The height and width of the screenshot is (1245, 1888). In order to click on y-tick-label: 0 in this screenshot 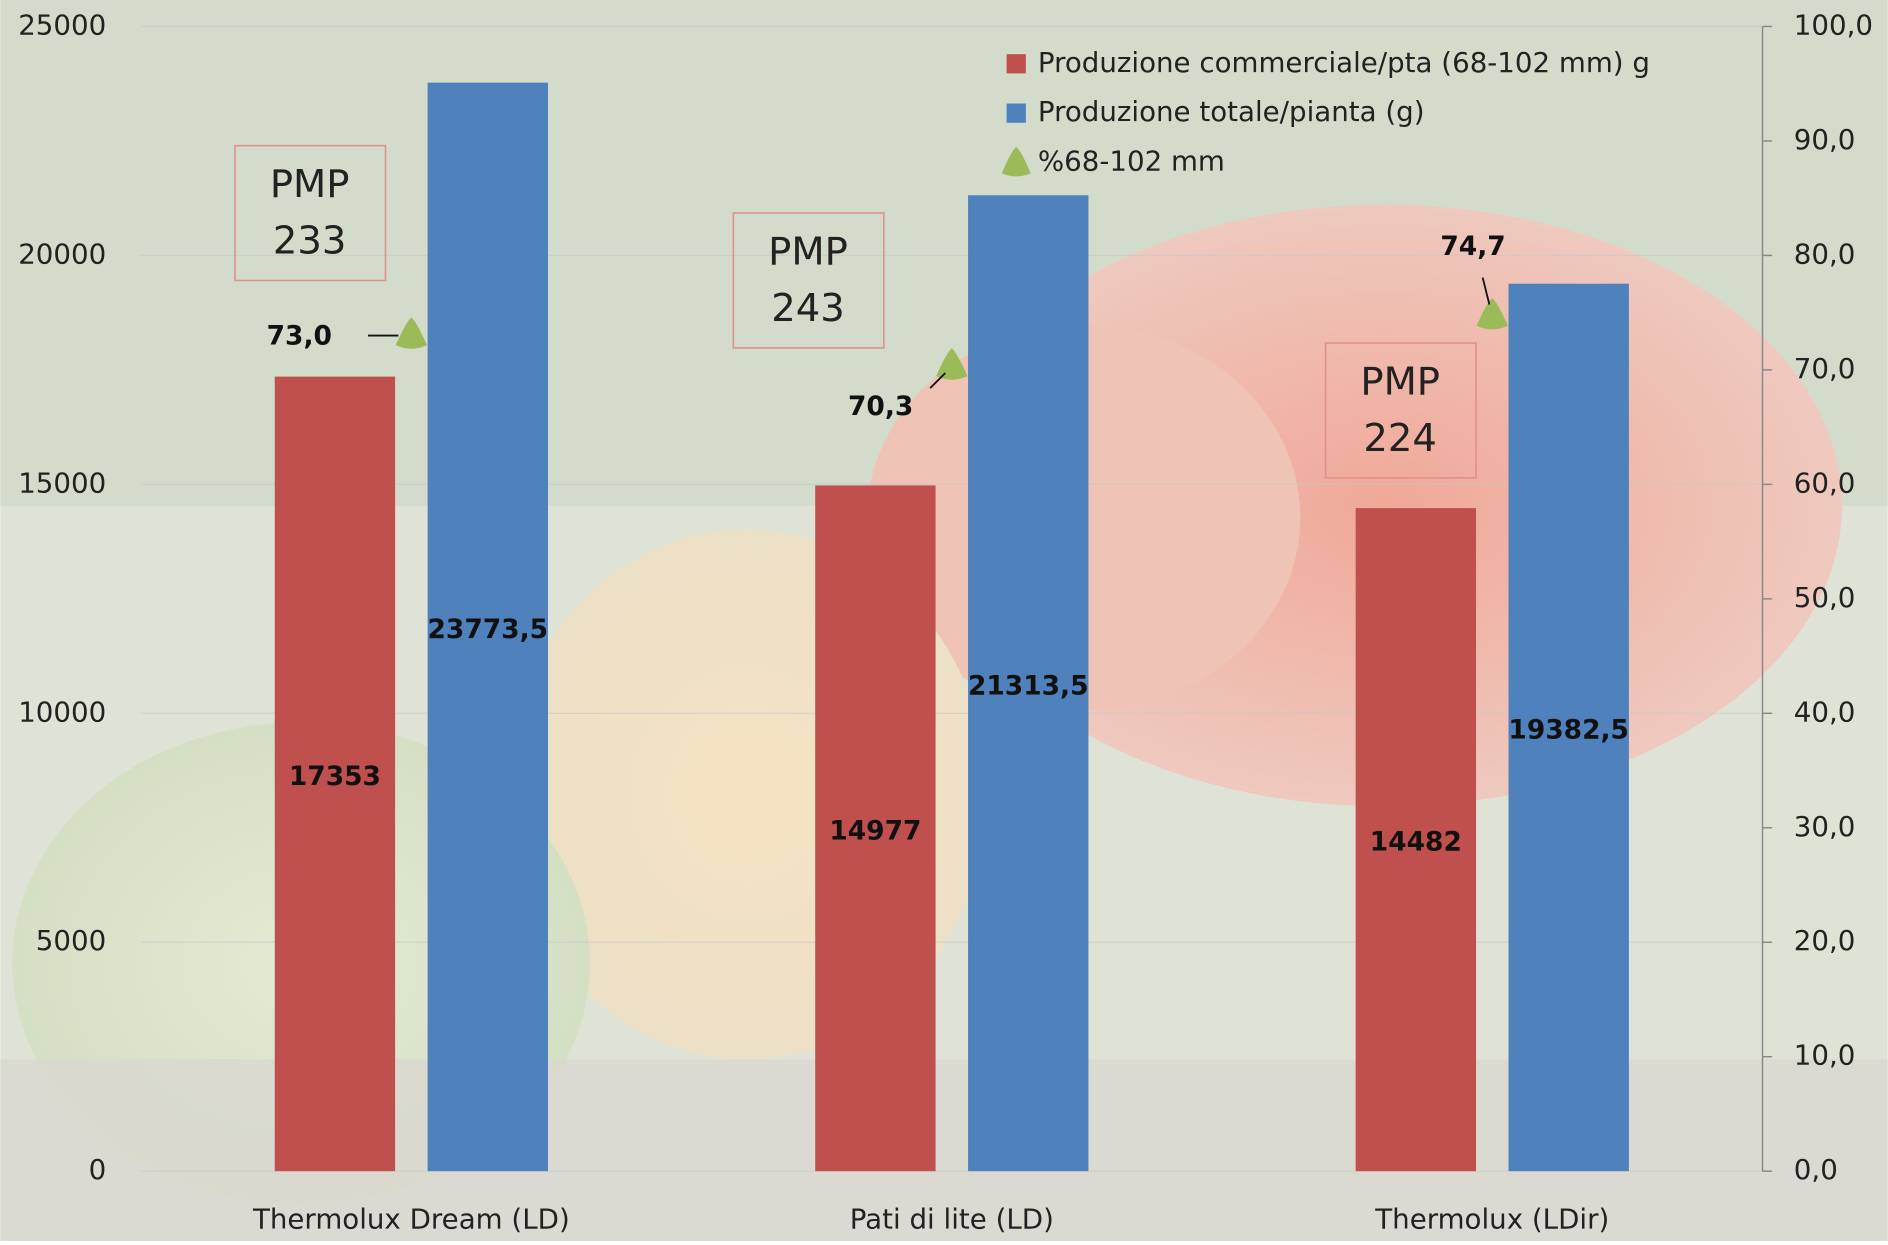, I will do `click(98, 1169)`.